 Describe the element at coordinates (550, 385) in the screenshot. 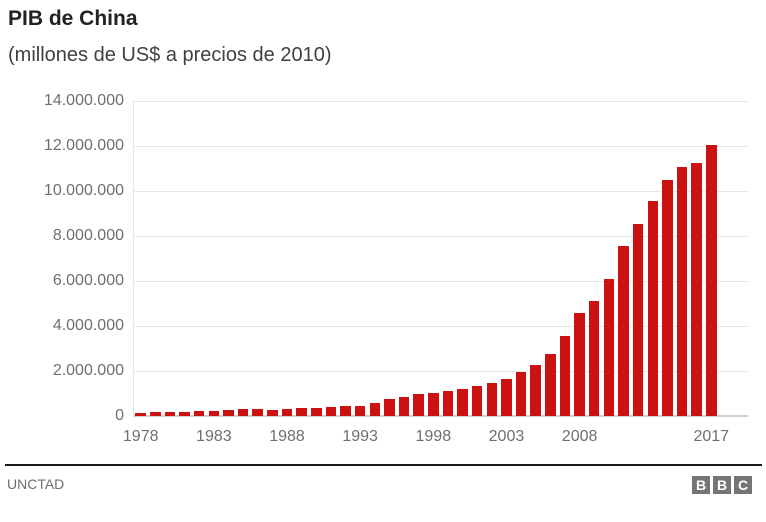

I see `bar-2006` at that location.